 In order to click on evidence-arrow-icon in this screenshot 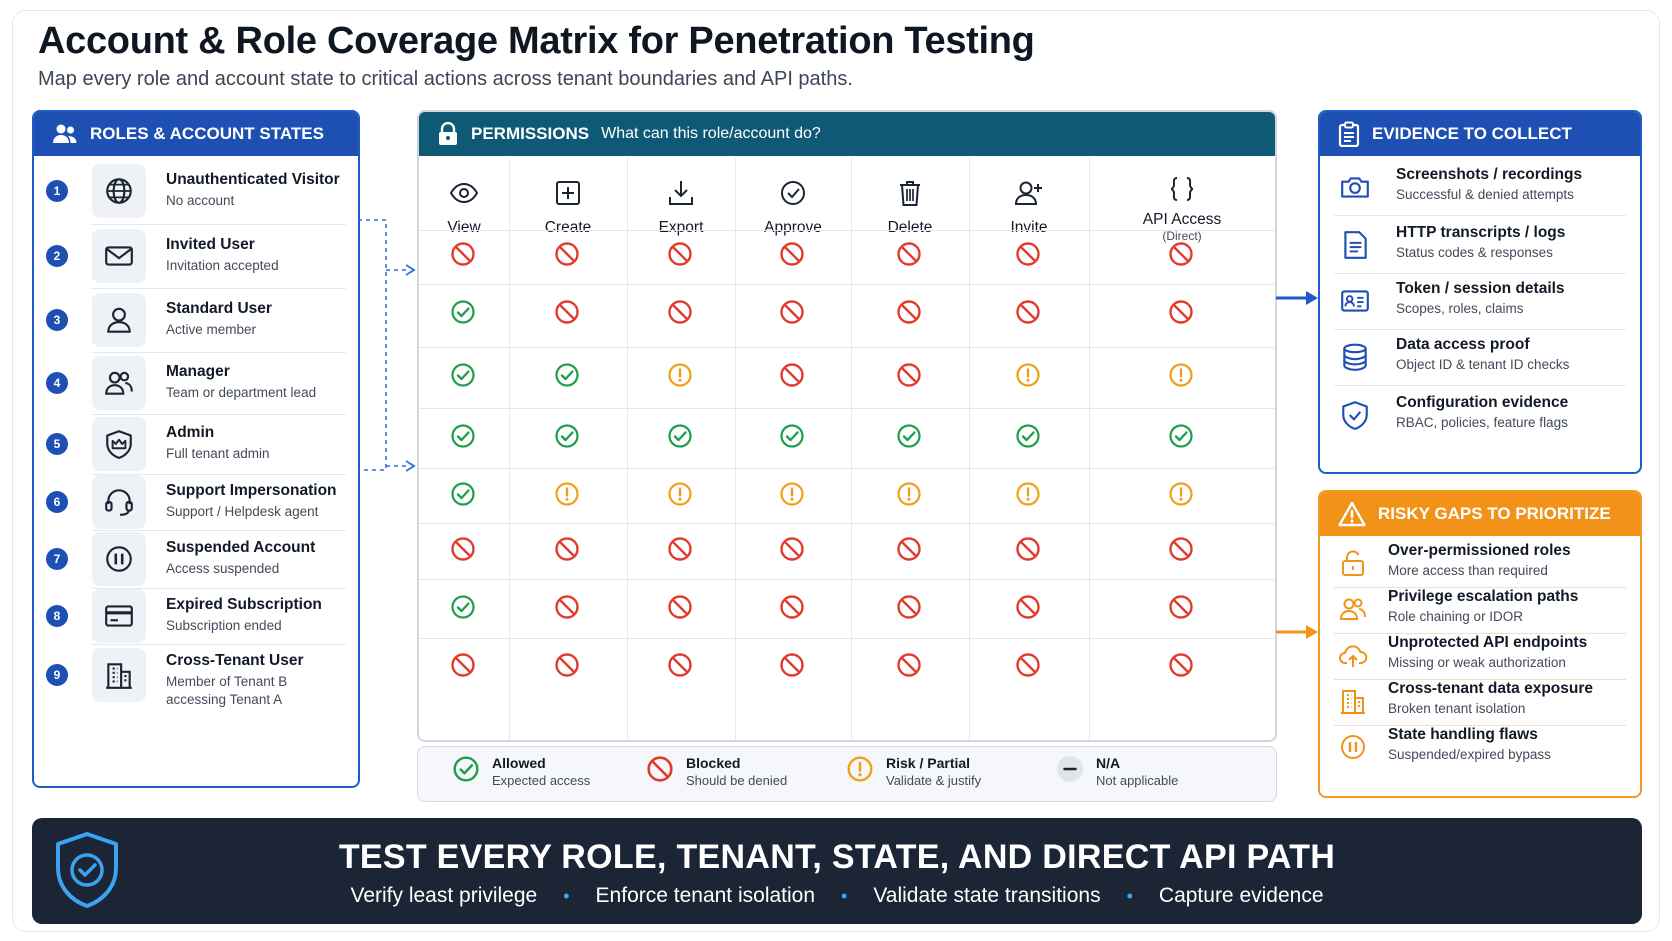, I will do `click(1297, 298)`.